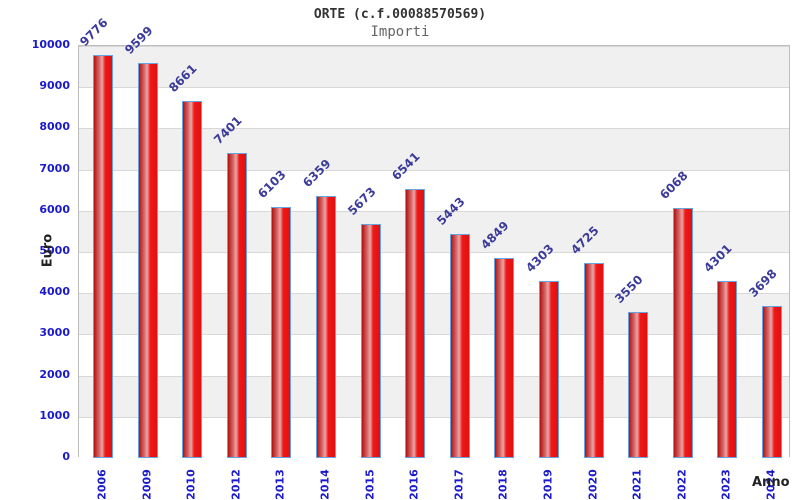 This screenshot has height=500, width=800. Describe the element at coordinates (147, 260) in the screenshot. I see `bar-2009` at that location.